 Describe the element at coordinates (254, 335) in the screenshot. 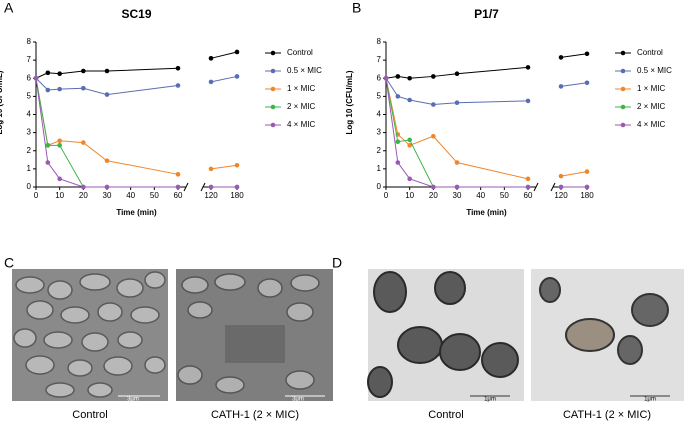

I see `sem-image` at that location.